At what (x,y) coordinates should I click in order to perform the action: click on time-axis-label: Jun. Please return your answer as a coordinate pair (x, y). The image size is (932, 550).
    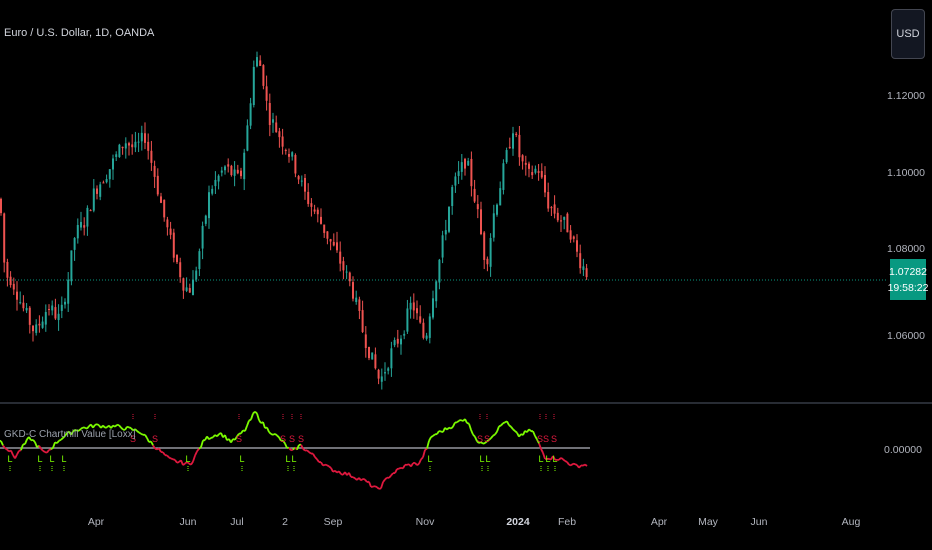
    Looking at the image, I should click on (188, 522).